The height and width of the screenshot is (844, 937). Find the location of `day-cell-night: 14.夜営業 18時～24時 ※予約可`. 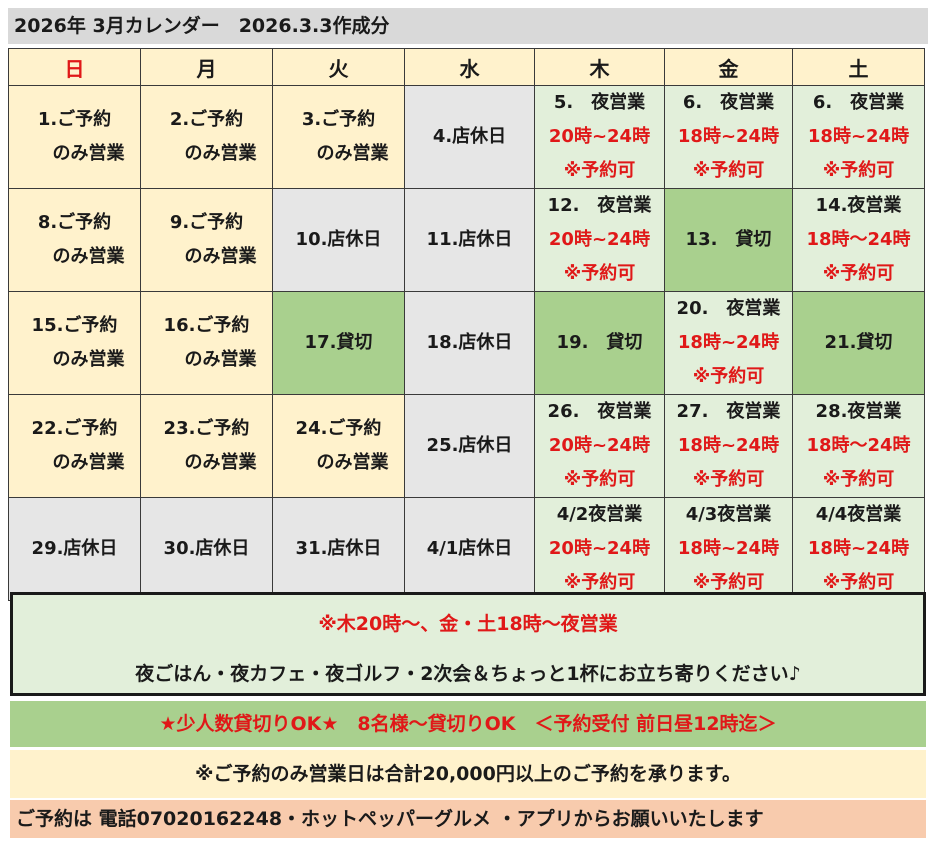

day-cell-night: 14.夜営業 18時～24時 ※予約可 is located at coordinates (858, 240).